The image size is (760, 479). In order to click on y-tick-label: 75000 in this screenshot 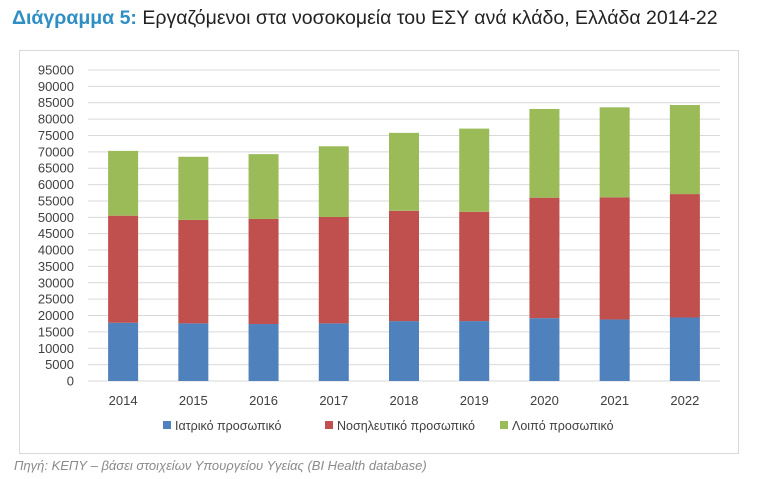, I will do `click(56, 135)`.